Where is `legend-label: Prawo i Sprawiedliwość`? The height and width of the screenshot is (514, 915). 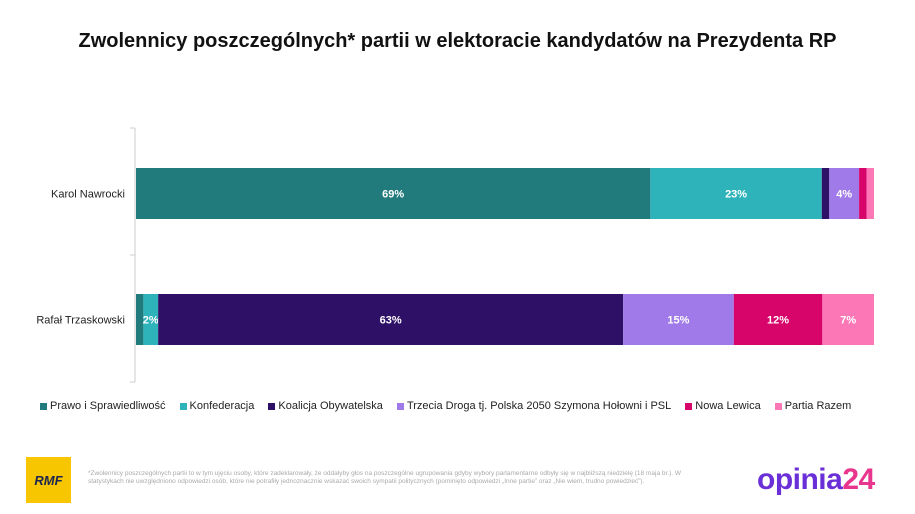
legend-label: Prawo i Sprawiedliwość is located at coordinates (108, 406).